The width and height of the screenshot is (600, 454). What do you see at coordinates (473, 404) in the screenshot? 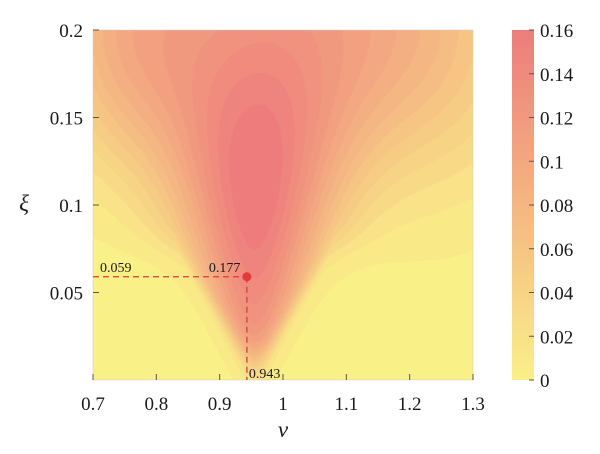
I see `x-tick-label: 1.3` at bounding box center [473, 404].